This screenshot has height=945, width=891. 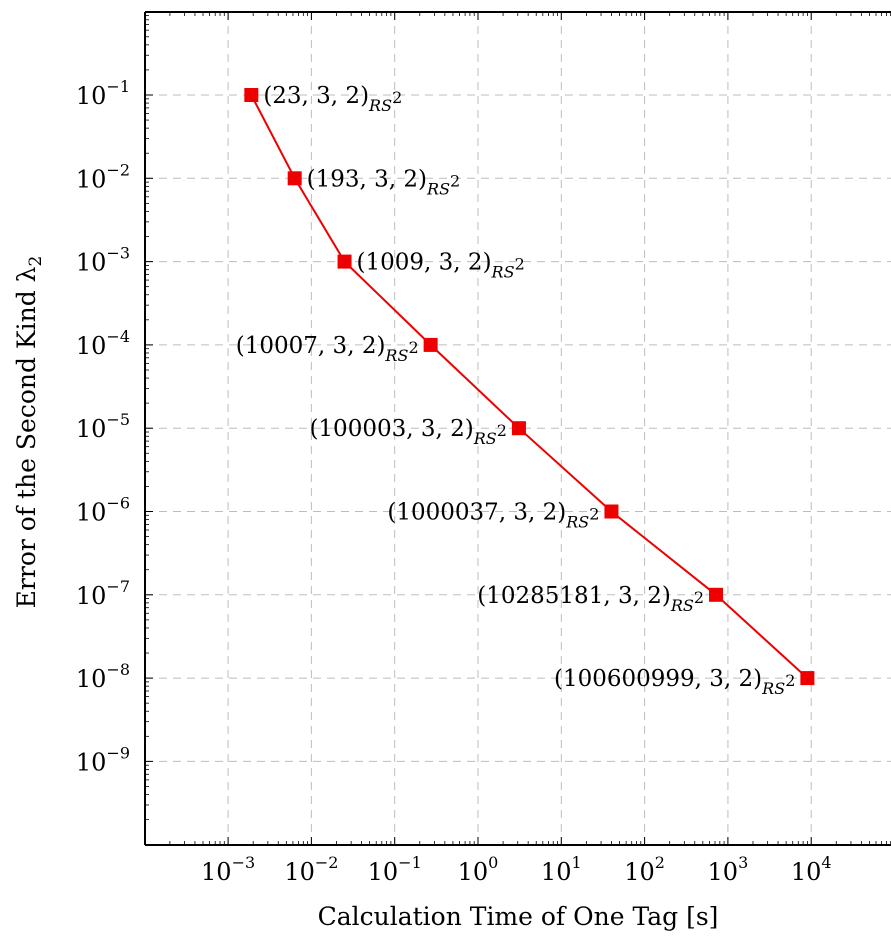 What do you see at coordinates (118, 669) in the screenshot?
I see `y-tick-exponent: −8` at bounding box center [118, 669].